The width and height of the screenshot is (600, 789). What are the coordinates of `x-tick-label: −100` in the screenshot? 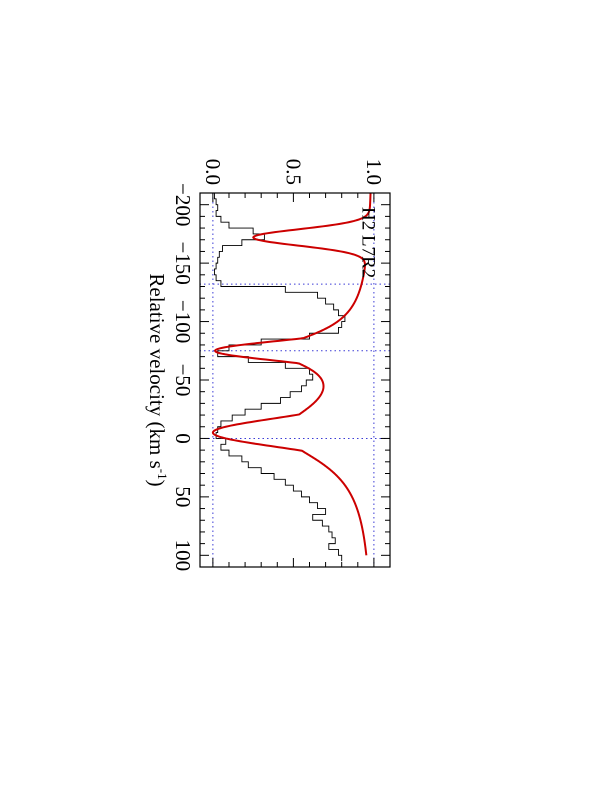 It's located at (183, 321).